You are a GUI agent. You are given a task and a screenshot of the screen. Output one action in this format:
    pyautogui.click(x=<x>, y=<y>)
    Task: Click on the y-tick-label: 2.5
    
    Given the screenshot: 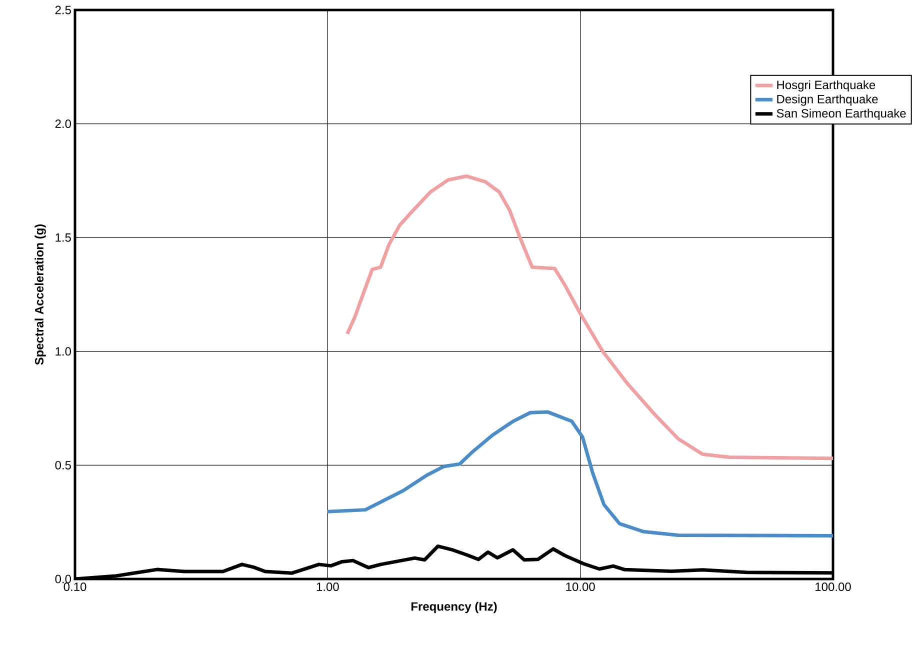 What is the action you would take?
    pyautogui.click(x=63, y=10)
    